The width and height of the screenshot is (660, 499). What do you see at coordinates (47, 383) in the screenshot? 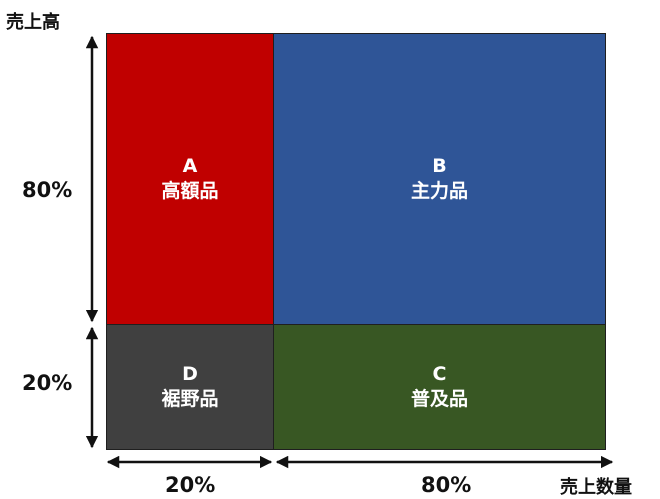
I see `y-percent-bottom-label: 20%` at bounding box center [47, 383].